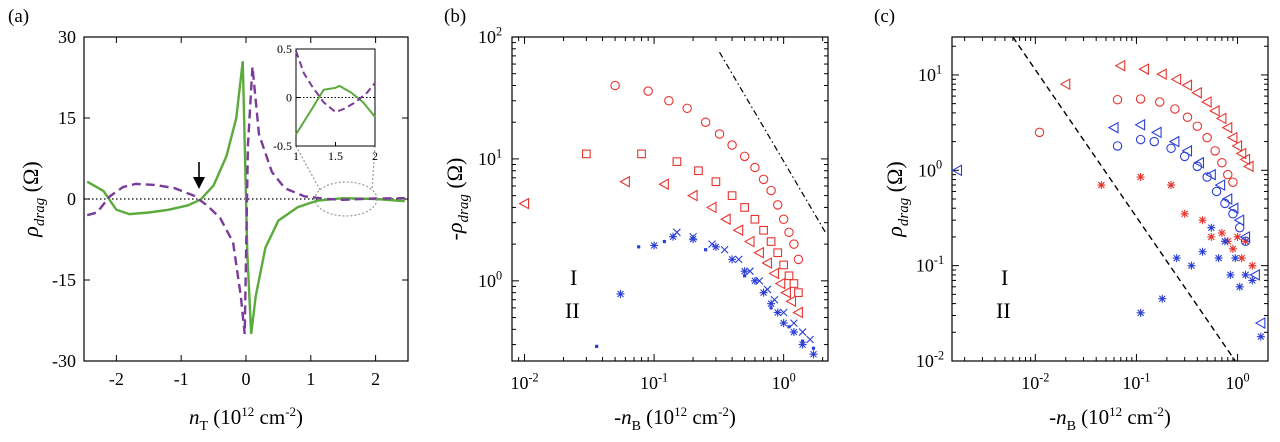 The width and height of the screenshot is (1280, 442). What do you see at coordinates (668, 219) in the screenshot?
I see `panel-b-marks` at bounding box center [668, 219].